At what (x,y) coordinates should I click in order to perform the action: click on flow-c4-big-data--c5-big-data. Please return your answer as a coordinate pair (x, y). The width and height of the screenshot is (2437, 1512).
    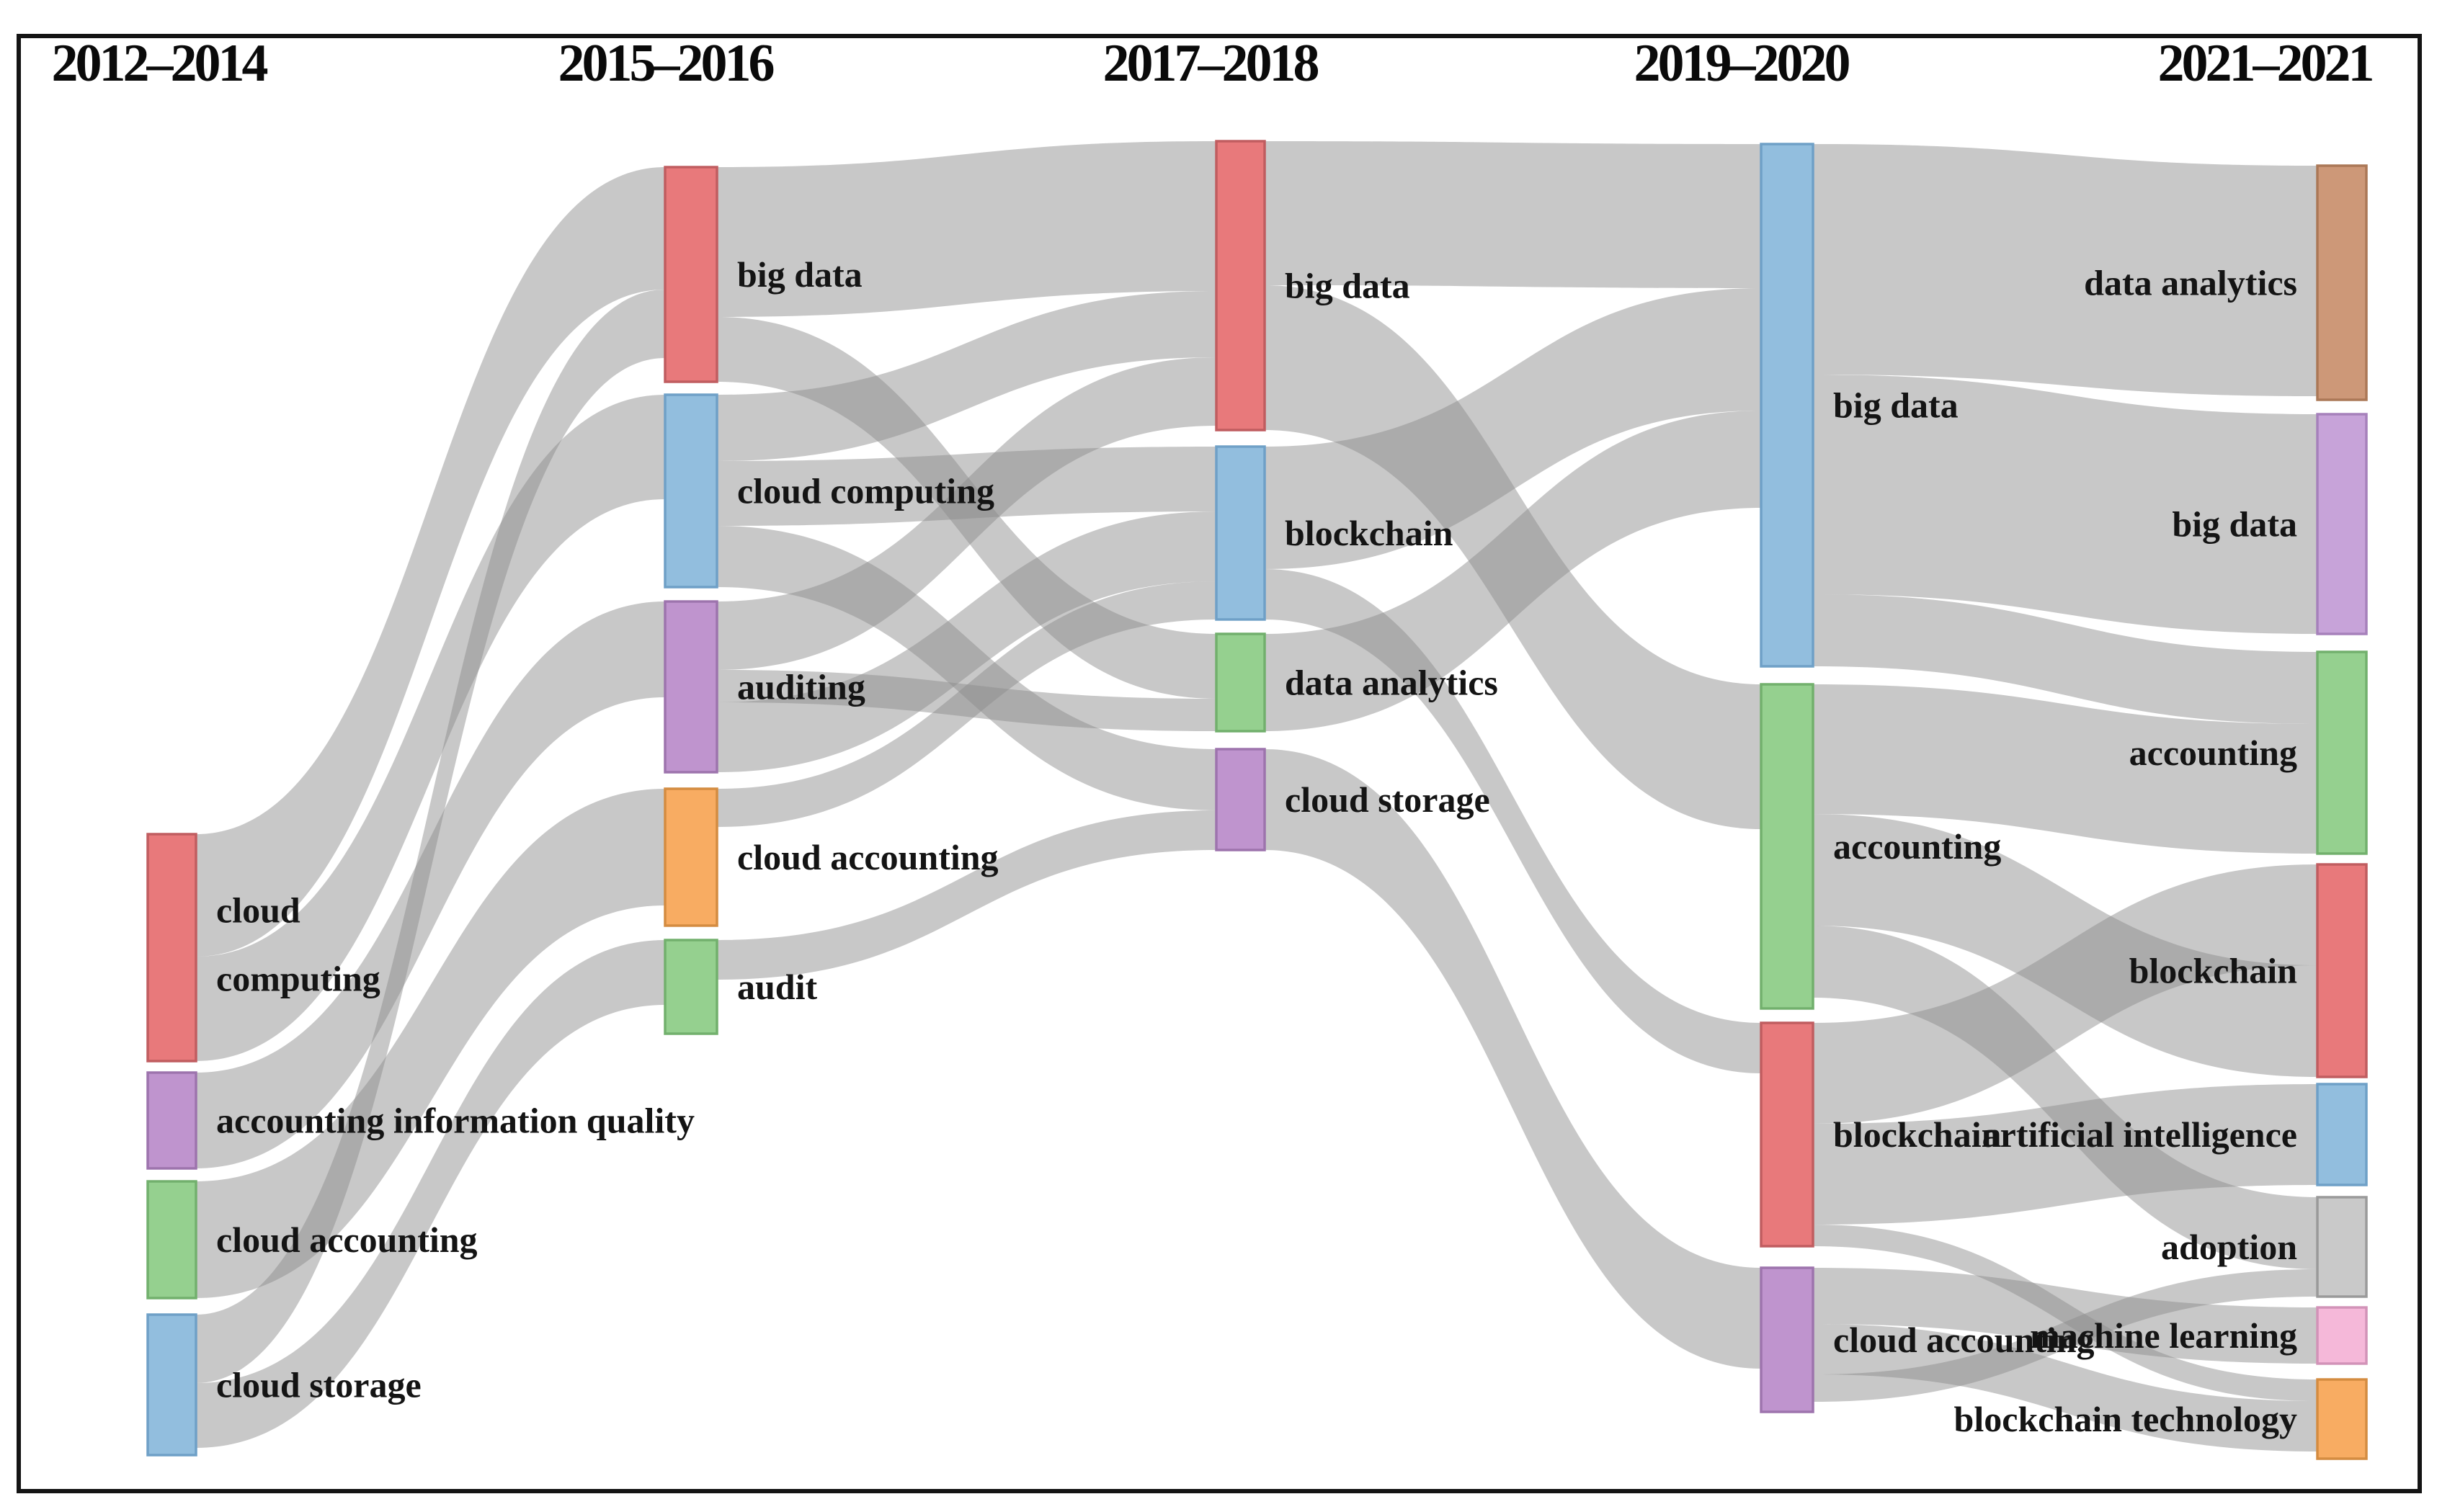
    Looking at the image, I should click on (2065, 504).